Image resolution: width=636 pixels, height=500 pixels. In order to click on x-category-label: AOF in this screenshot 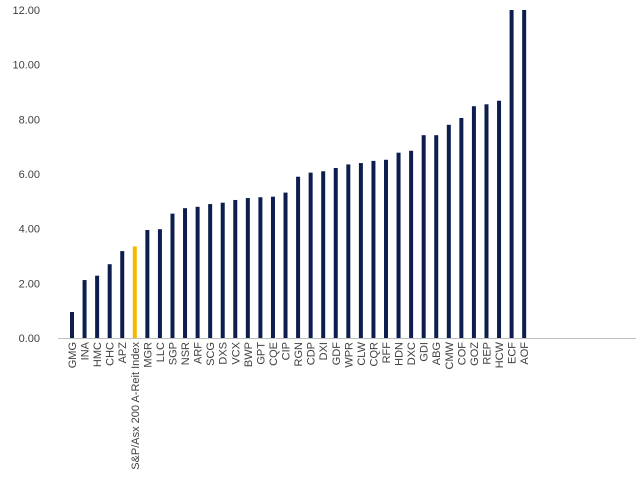, I will do `click(525, 353)`.